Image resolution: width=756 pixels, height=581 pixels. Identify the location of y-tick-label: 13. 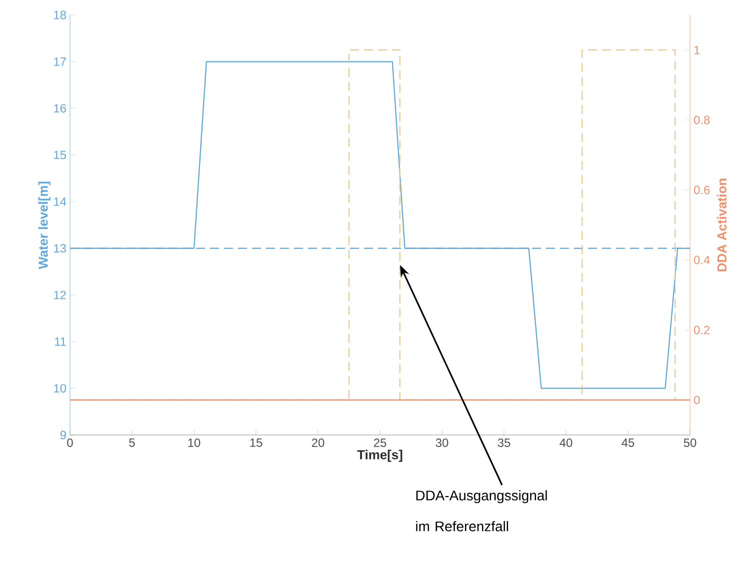
(60, 248).